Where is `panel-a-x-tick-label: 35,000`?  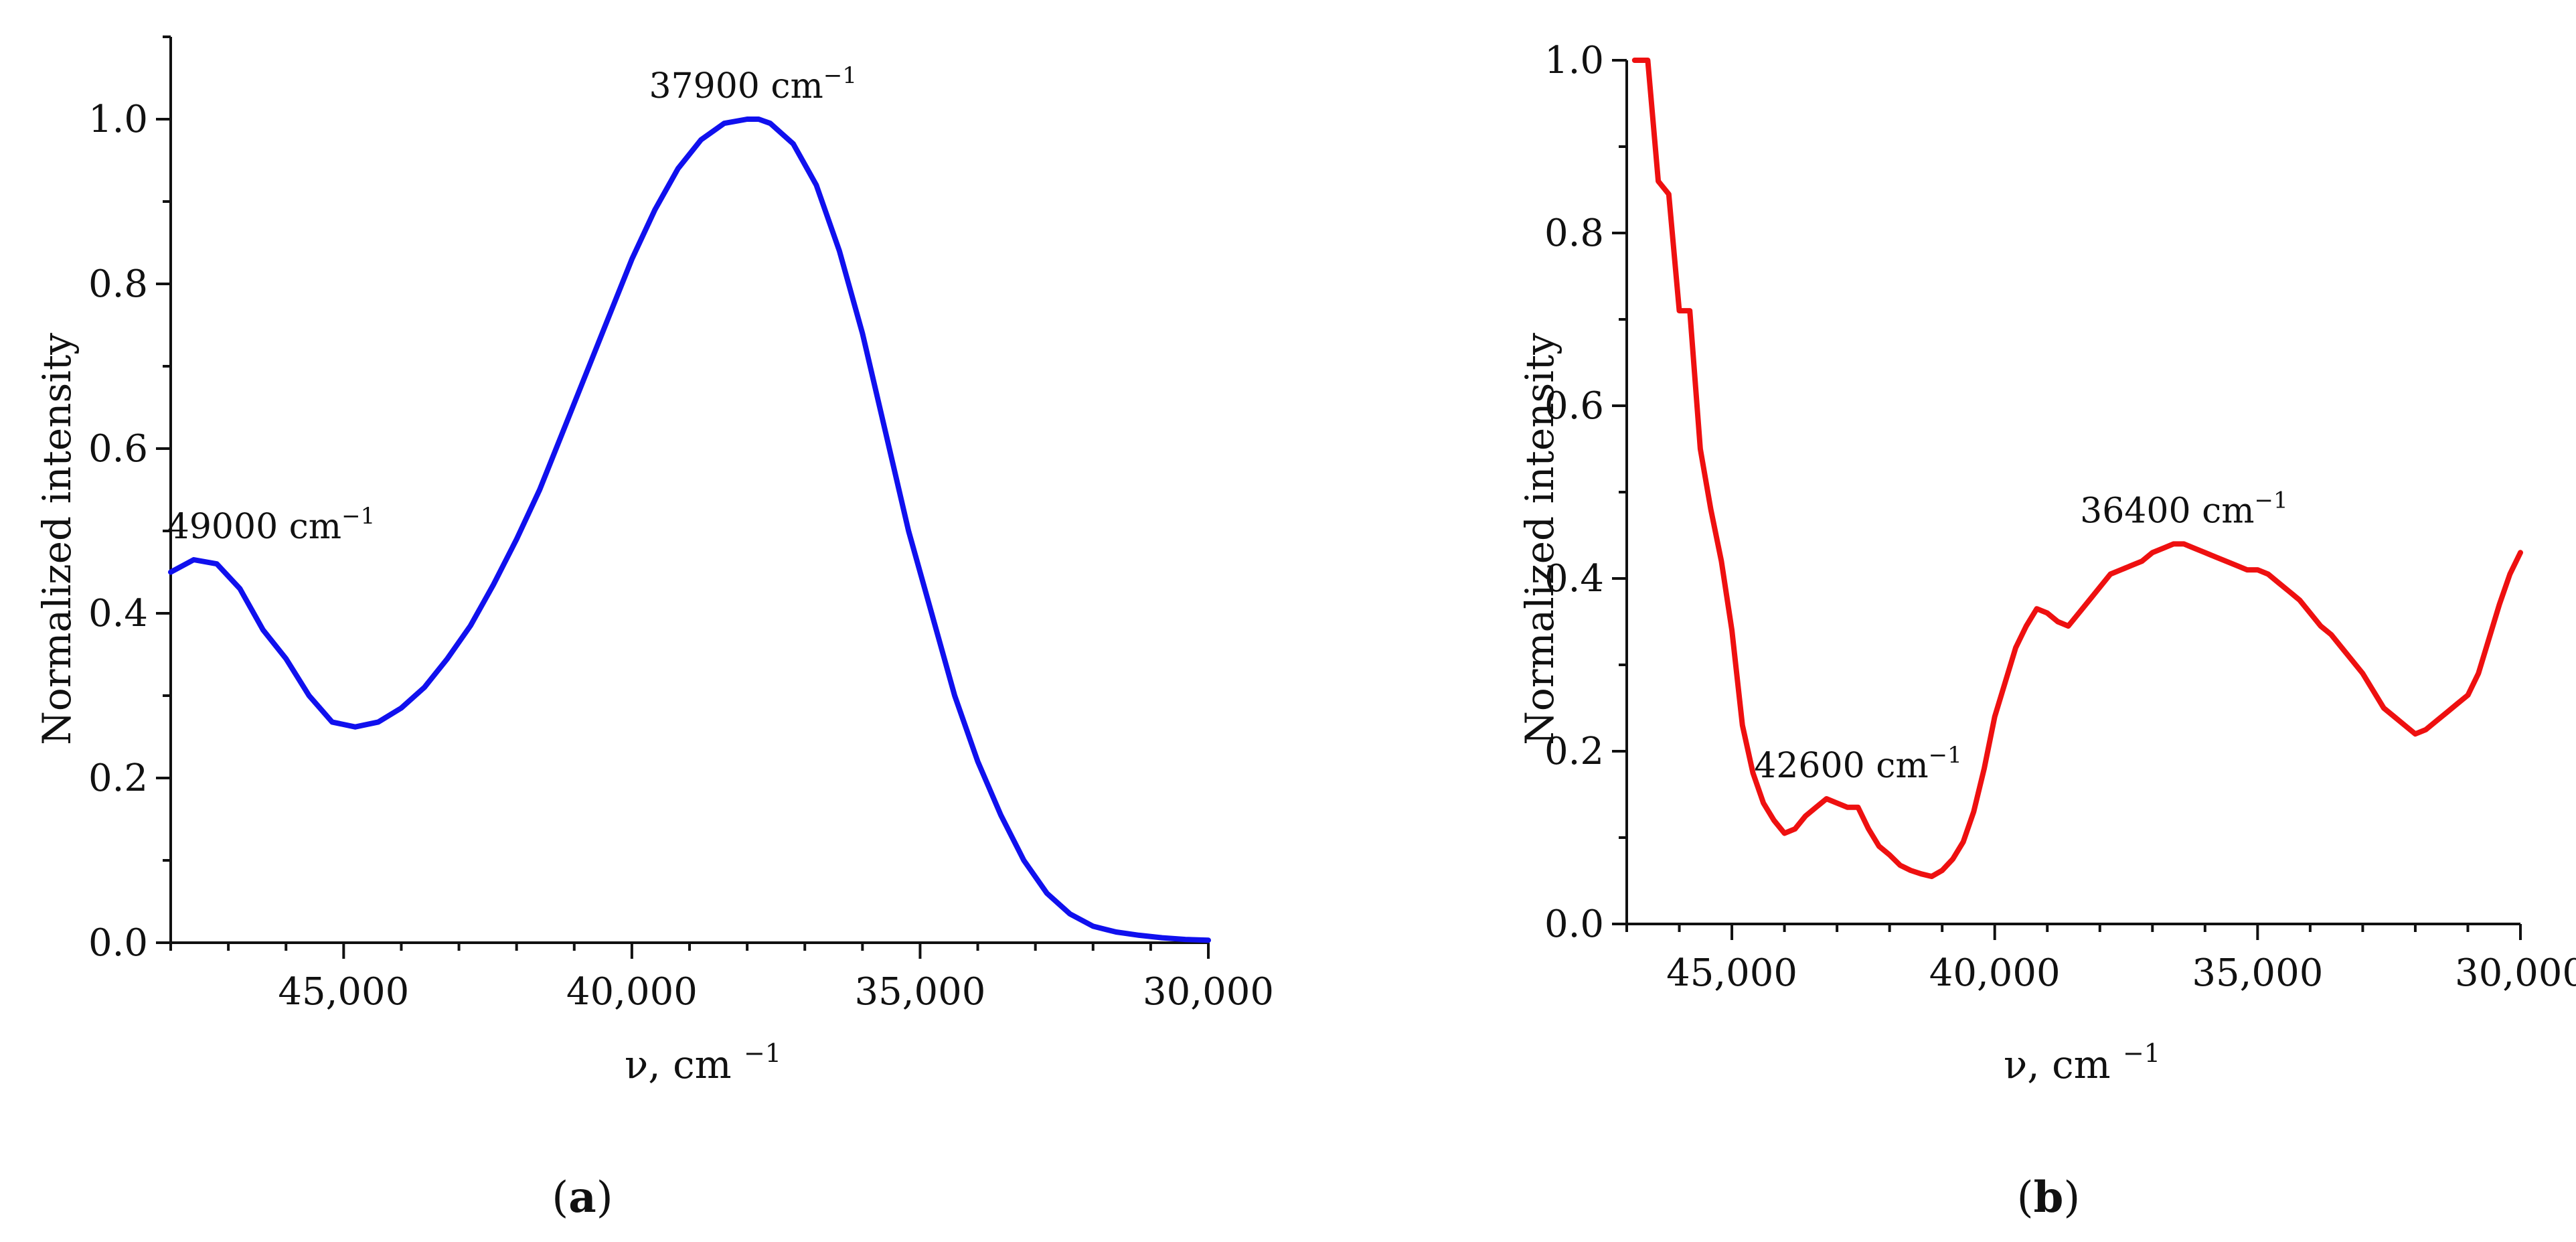
panel-a-x-tick-label: 35,000 is located at coordinates (920, 992).